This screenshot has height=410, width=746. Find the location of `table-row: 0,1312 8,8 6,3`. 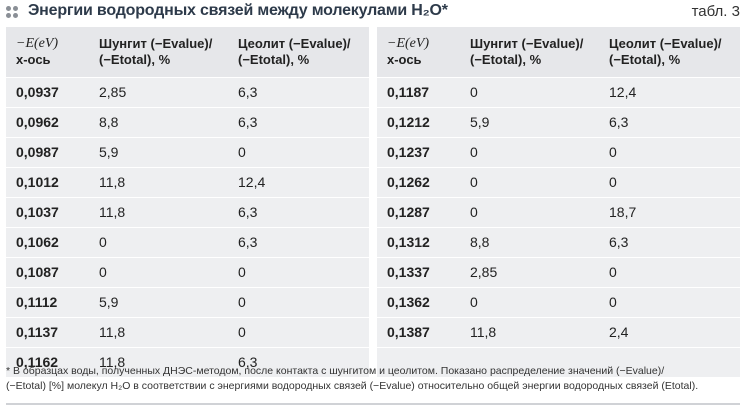

table-row: 0,1312 8,8 6,3 is located at coordinates (558, 243).